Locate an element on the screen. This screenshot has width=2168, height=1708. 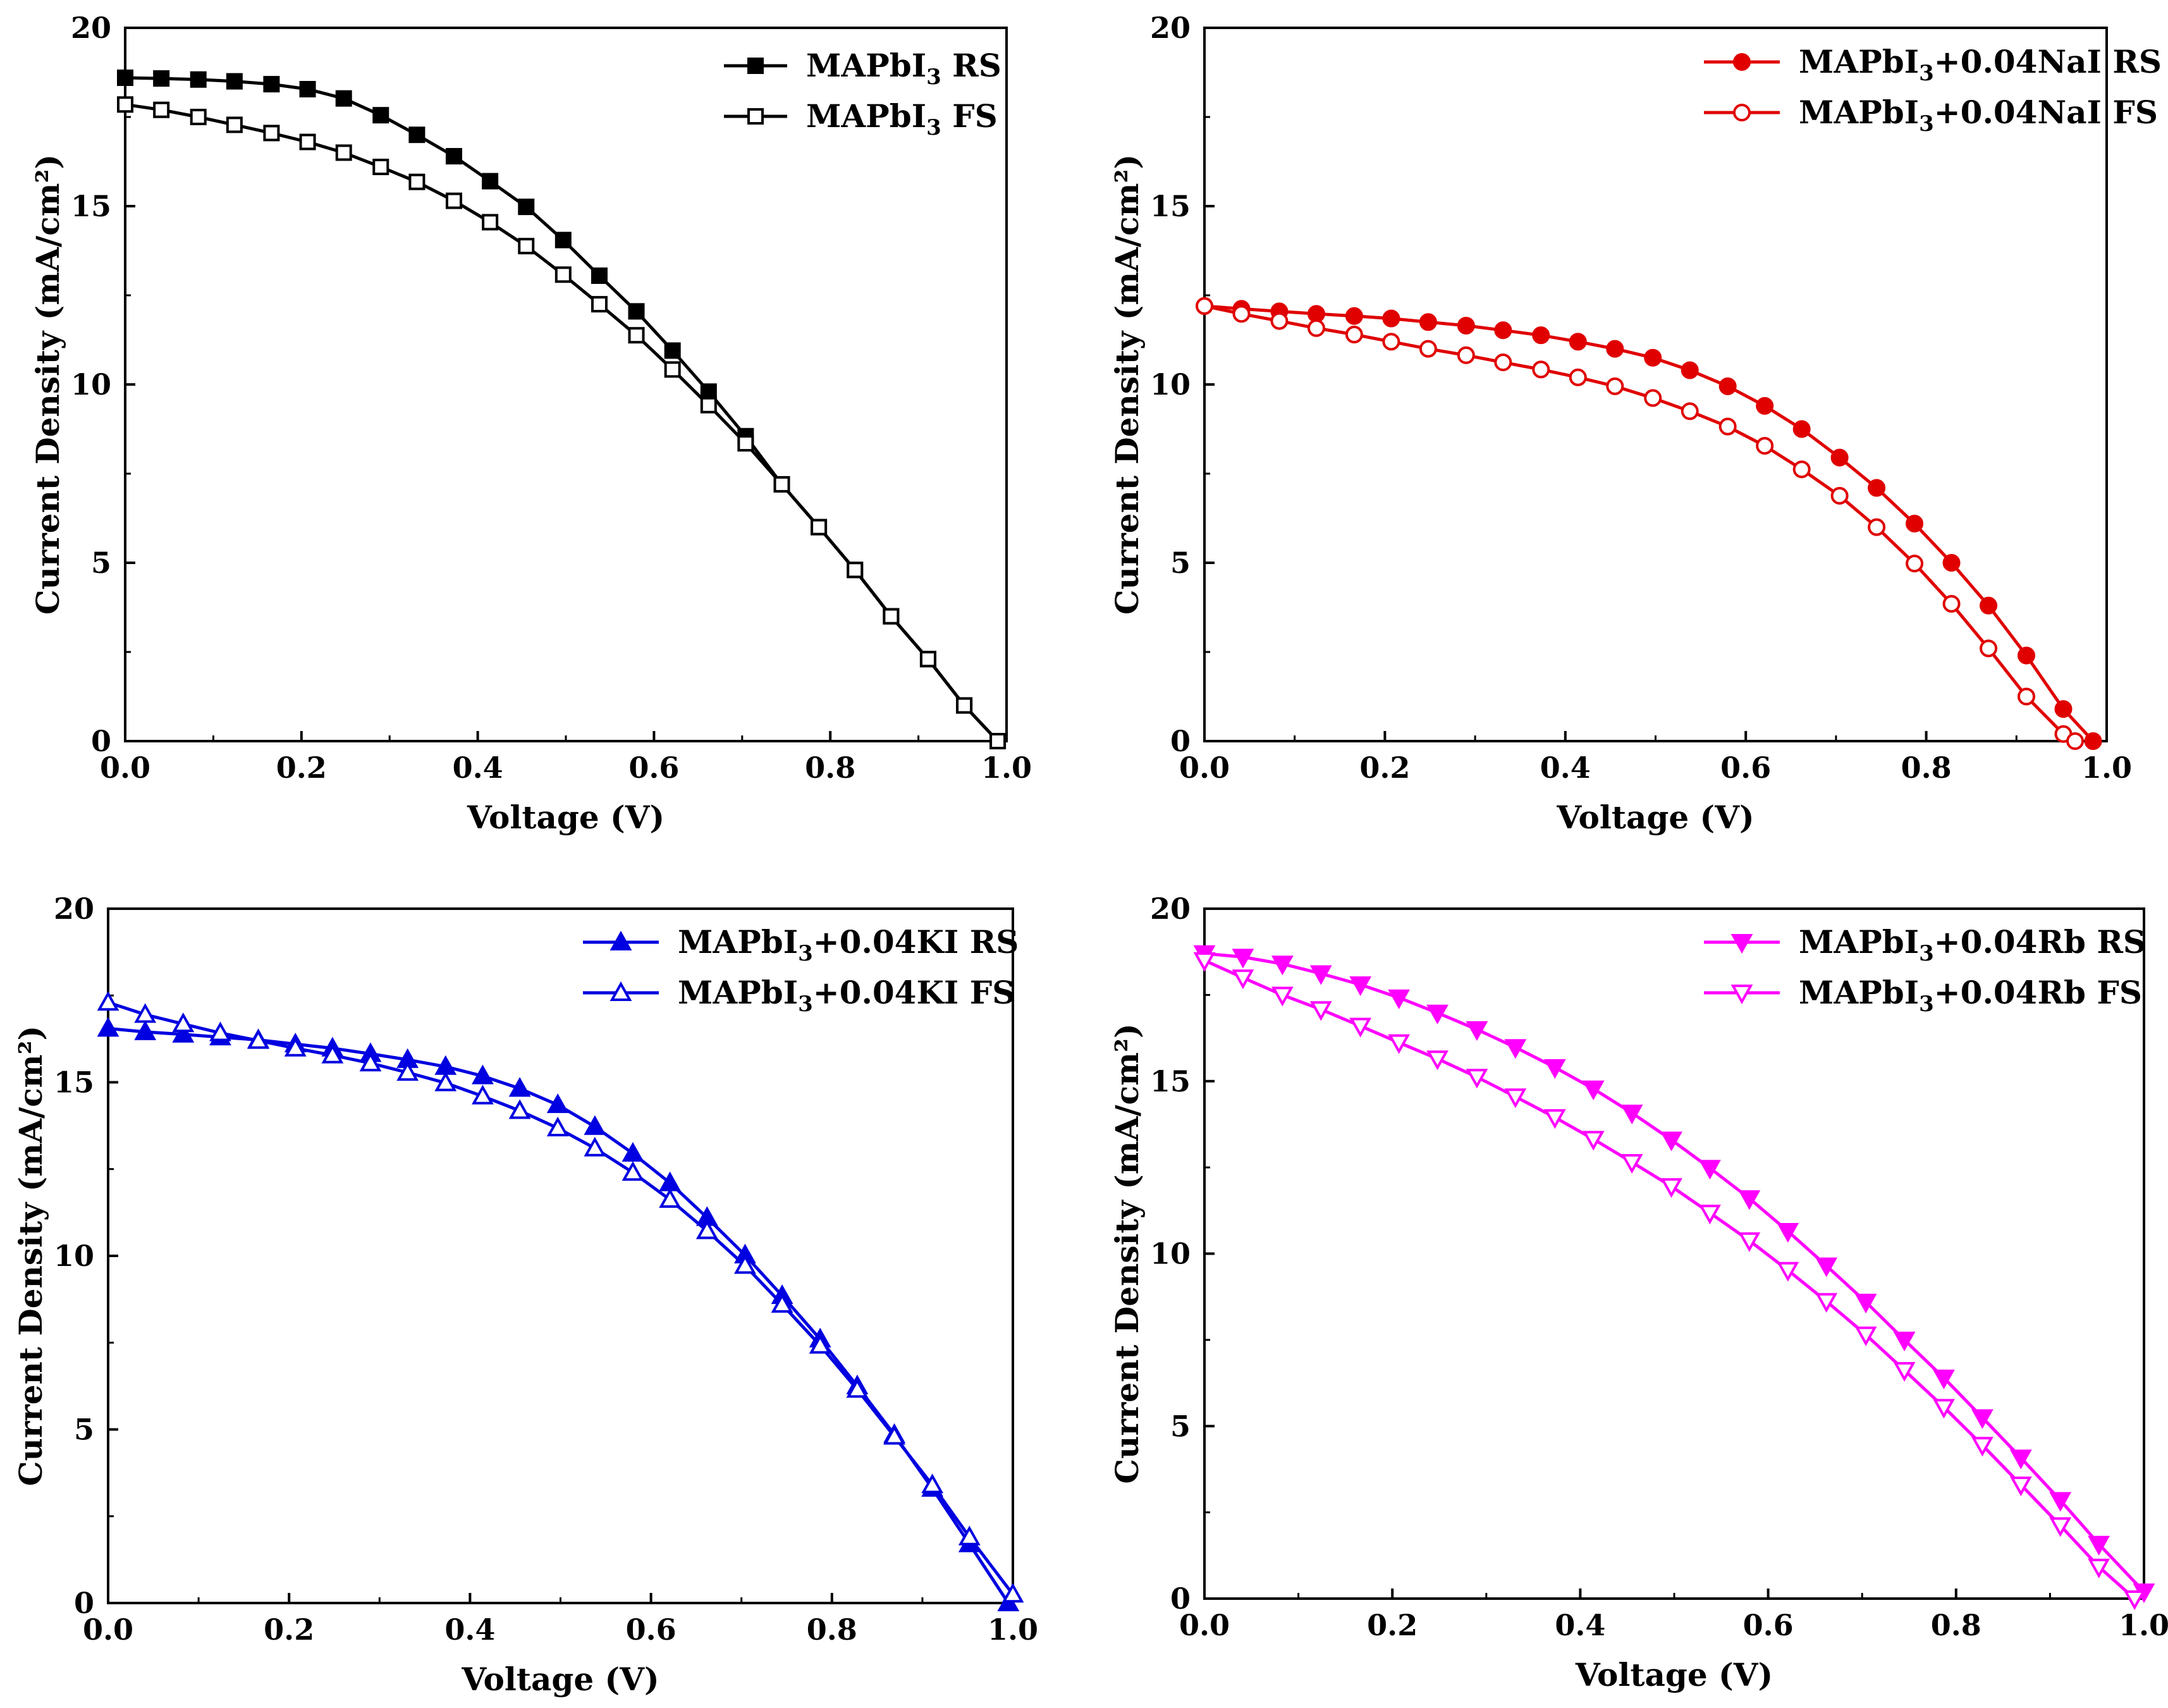
legend-label: MAPbI3+0.04NaI FS is located at coordinates (1978, 115).